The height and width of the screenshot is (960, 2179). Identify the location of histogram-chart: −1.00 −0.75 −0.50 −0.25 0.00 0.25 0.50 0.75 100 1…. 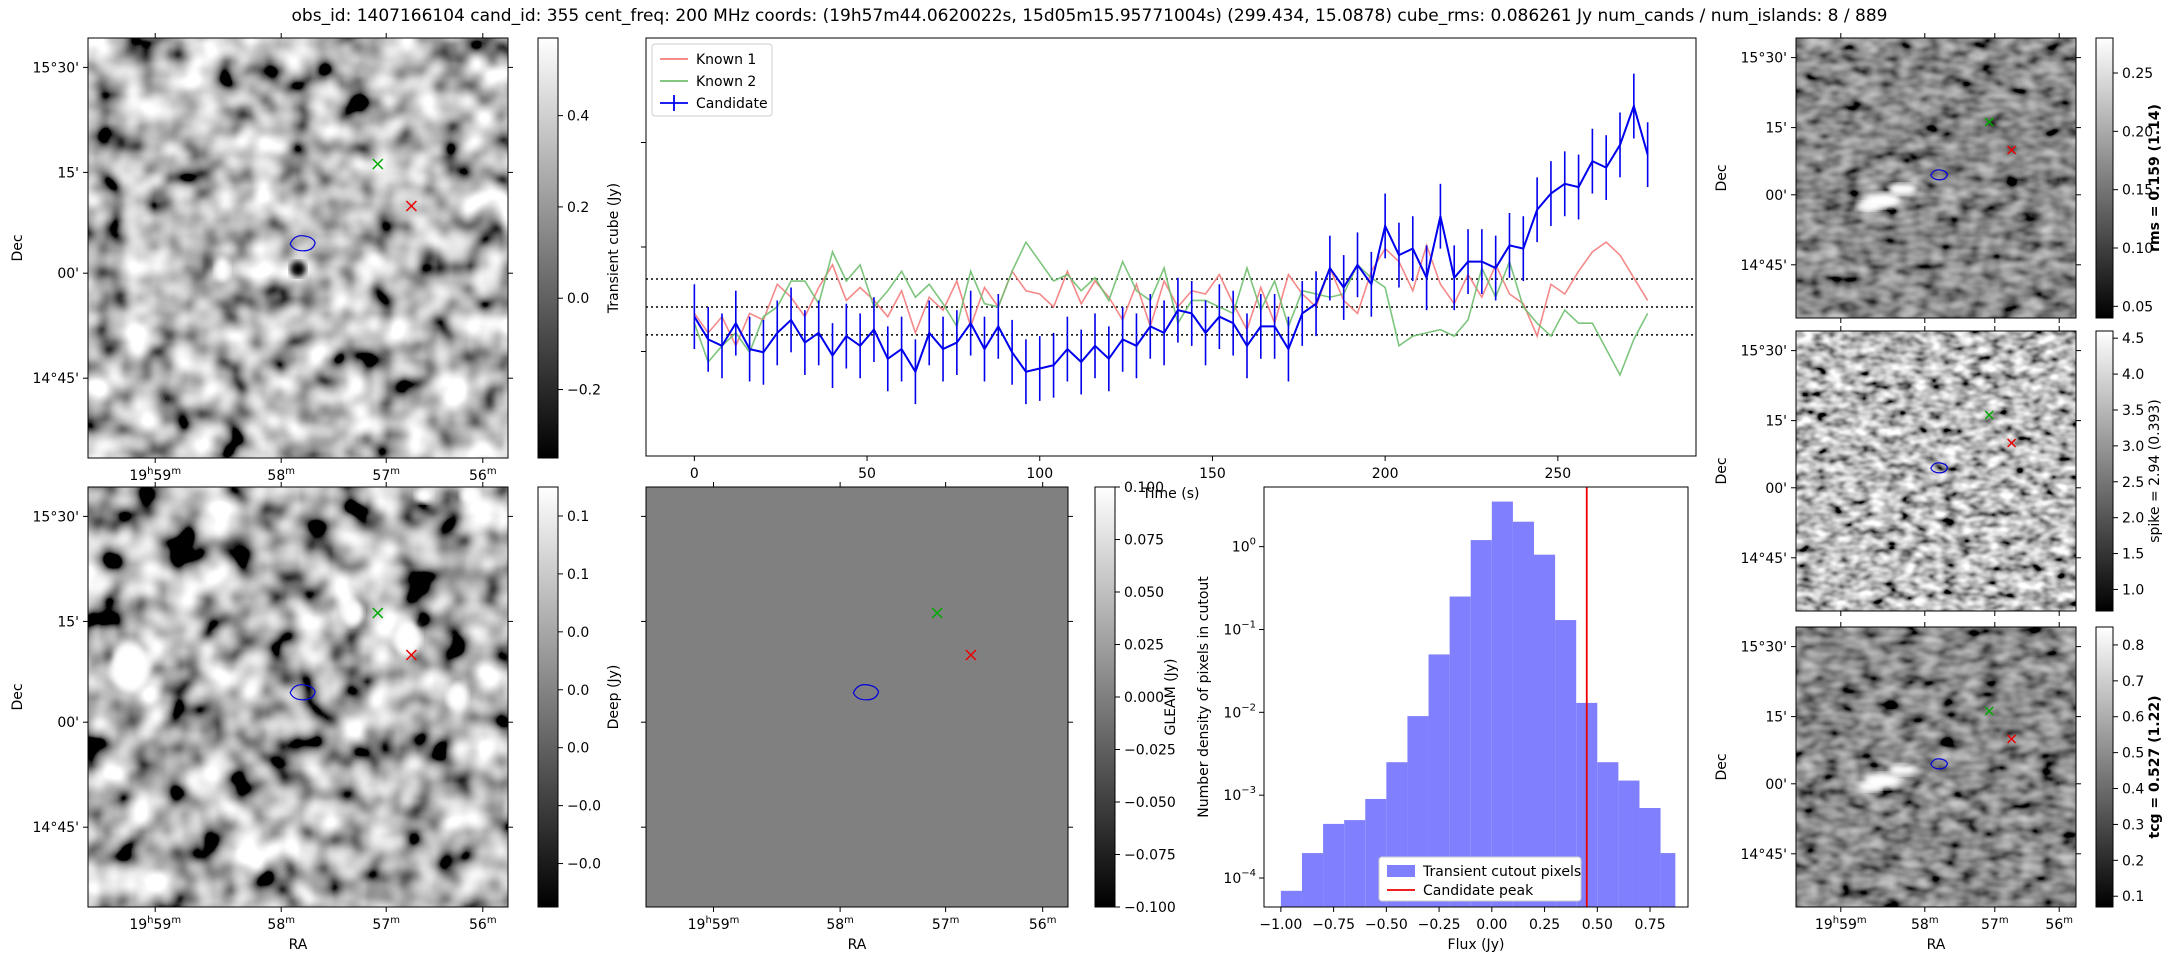
(1442, 719).